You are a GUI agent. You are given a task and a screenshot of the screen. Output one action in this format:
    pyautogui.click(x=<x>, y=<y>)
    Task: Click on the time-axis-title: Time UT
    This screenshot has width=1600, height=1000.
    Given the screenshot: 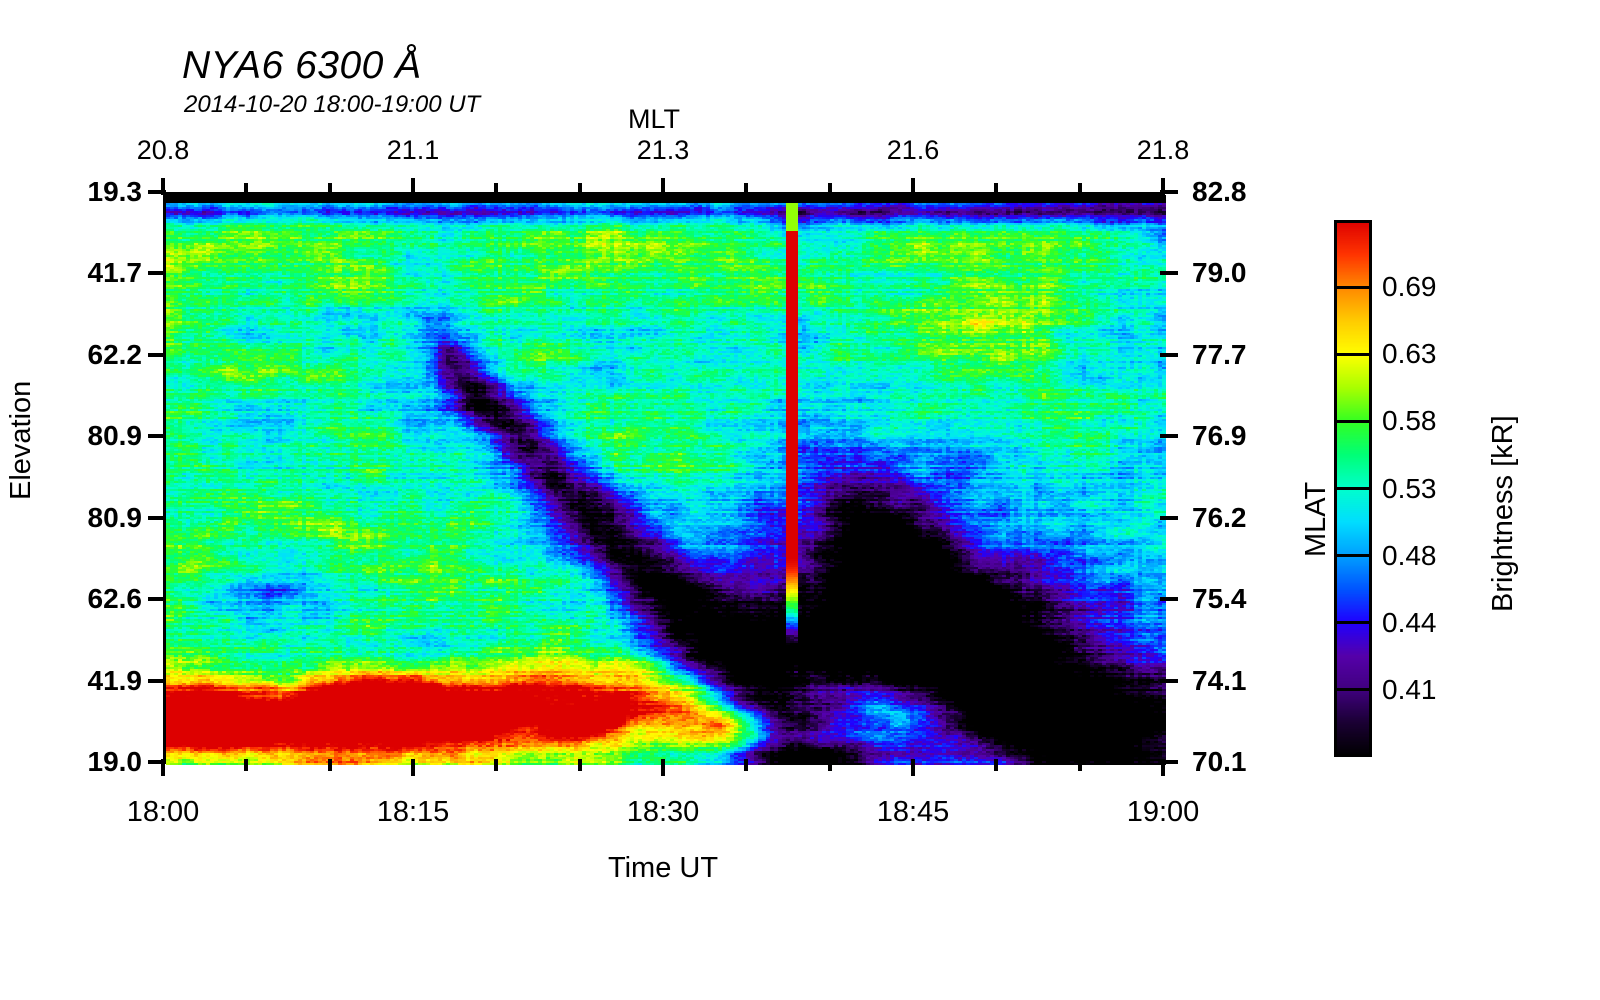 What is the action you would take?
    pyautogui.click(x=663, y=868)
    